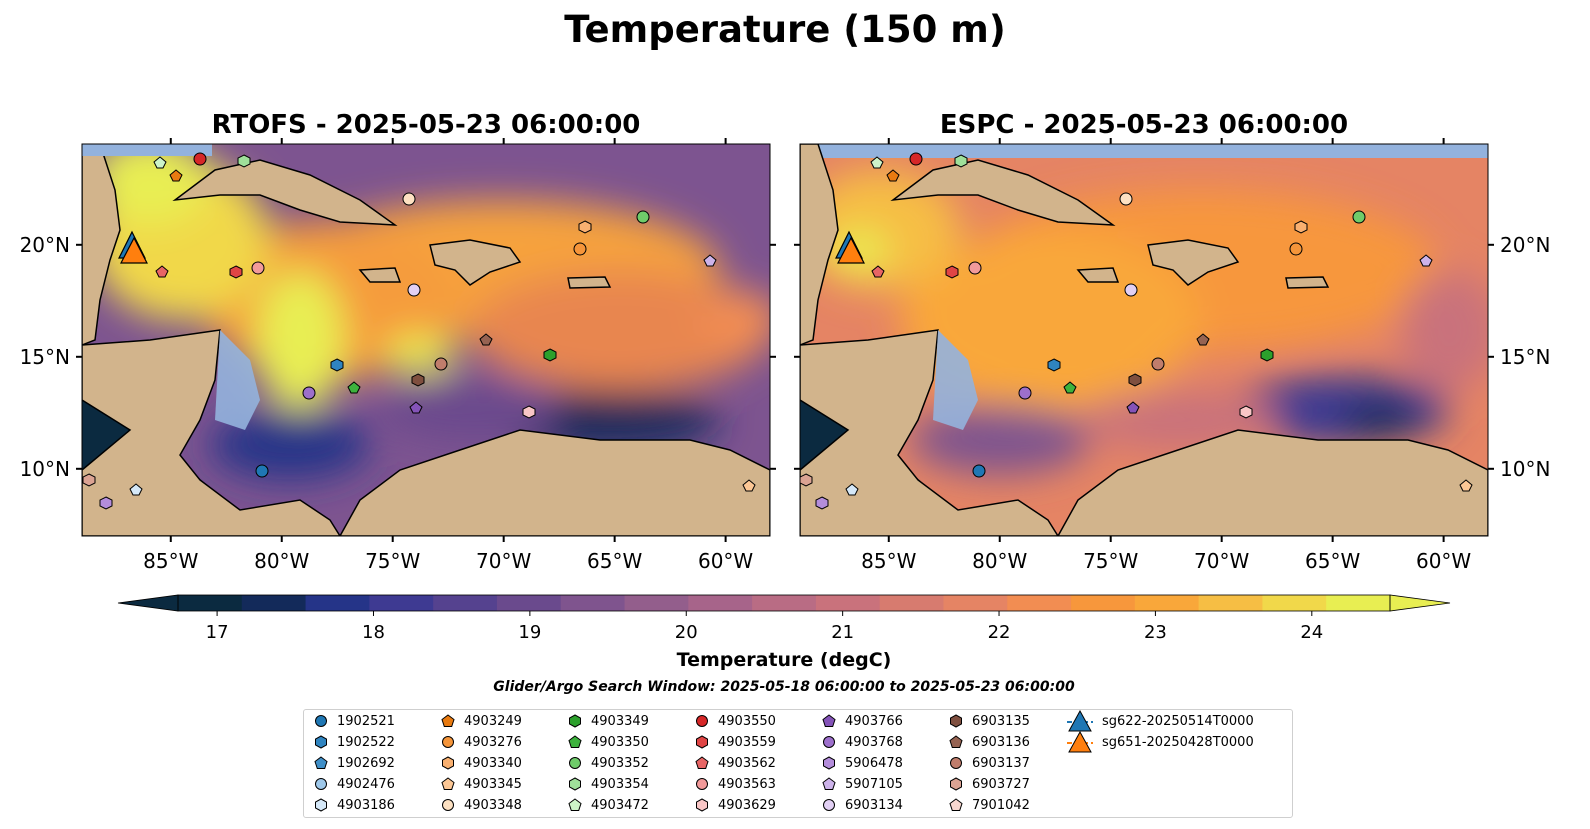 This screenshot has height=829, width=1590. I want to click on colorbar-tick-label: 24, so click(1311, 632).